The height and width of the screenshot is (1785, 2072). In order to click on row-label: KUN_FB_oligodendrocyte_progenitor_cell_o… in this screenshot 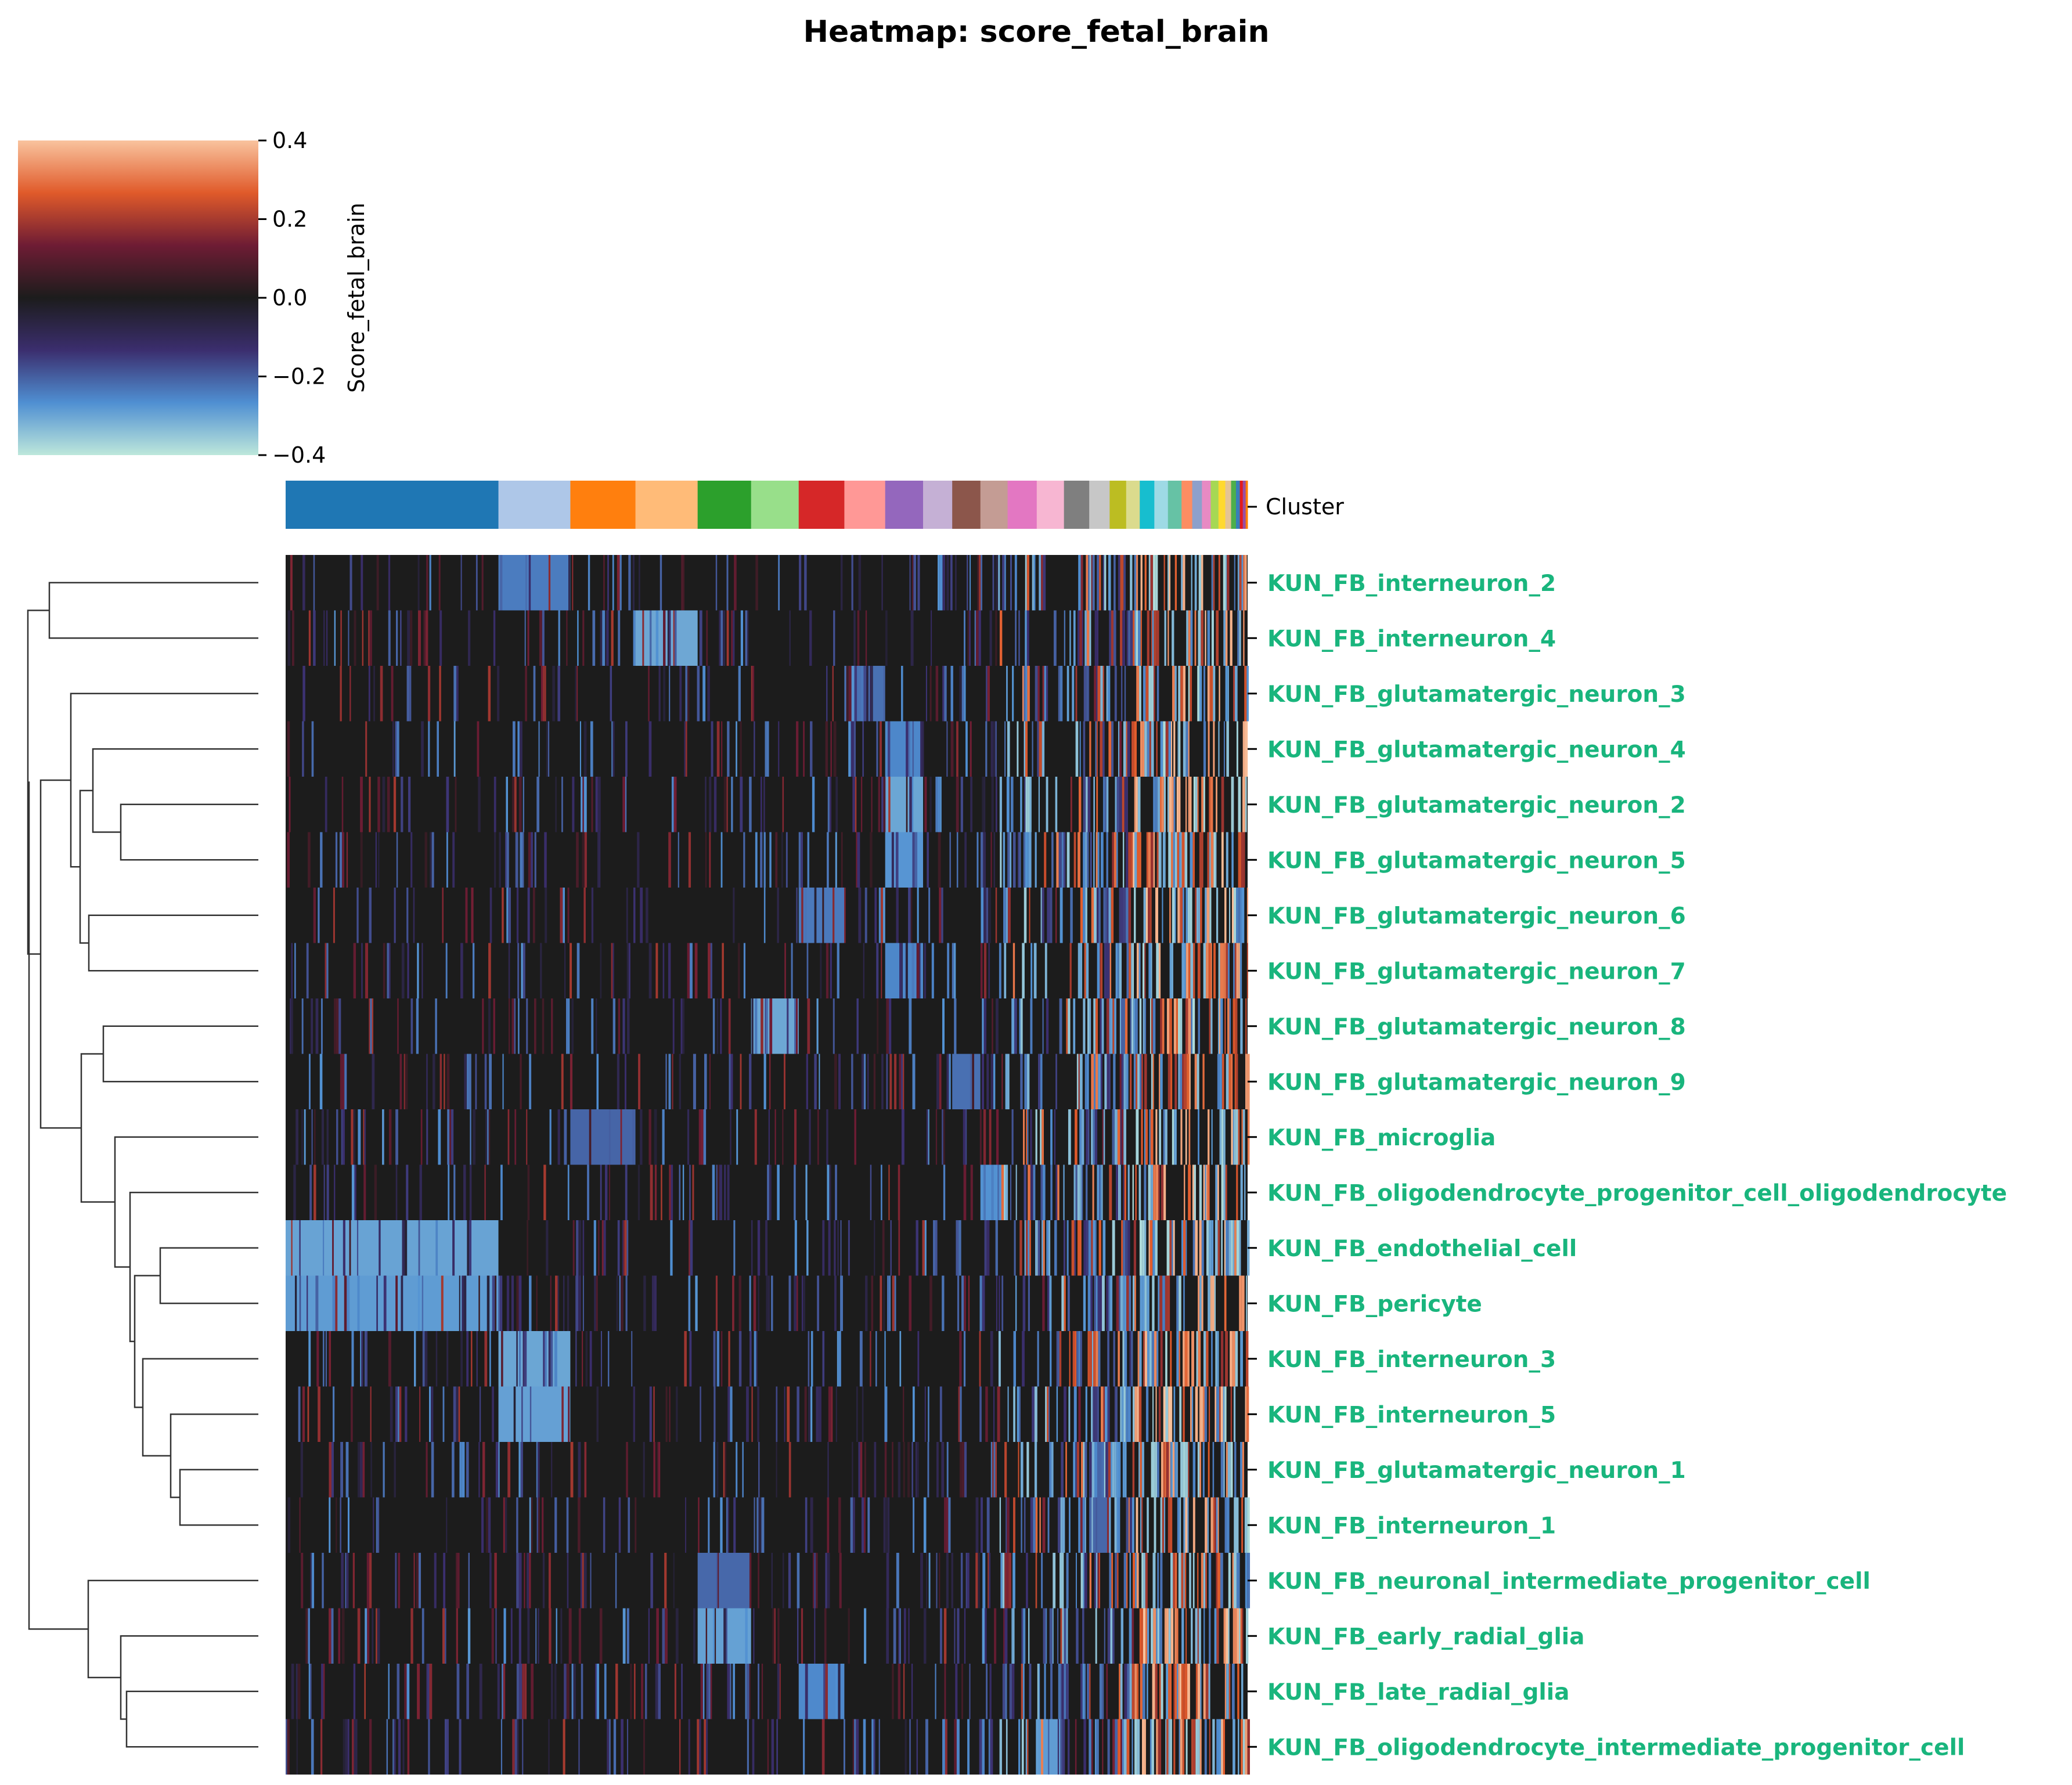, I will do `click(1637, 1193)`.